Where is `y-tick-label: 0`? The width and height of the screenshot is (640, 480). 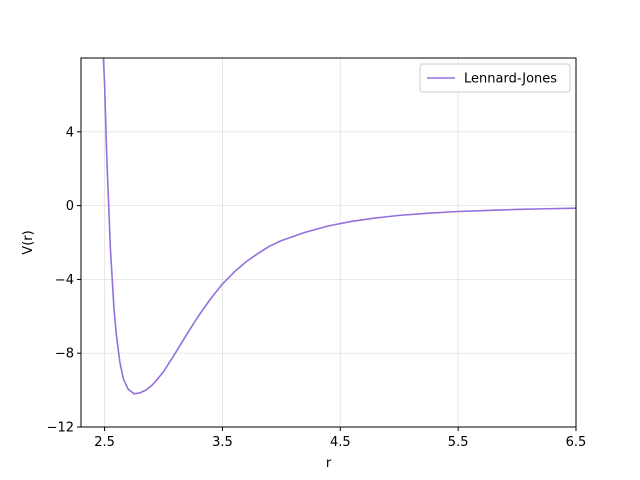
y-tick-label: 0 is located at coordinates (70, 206).